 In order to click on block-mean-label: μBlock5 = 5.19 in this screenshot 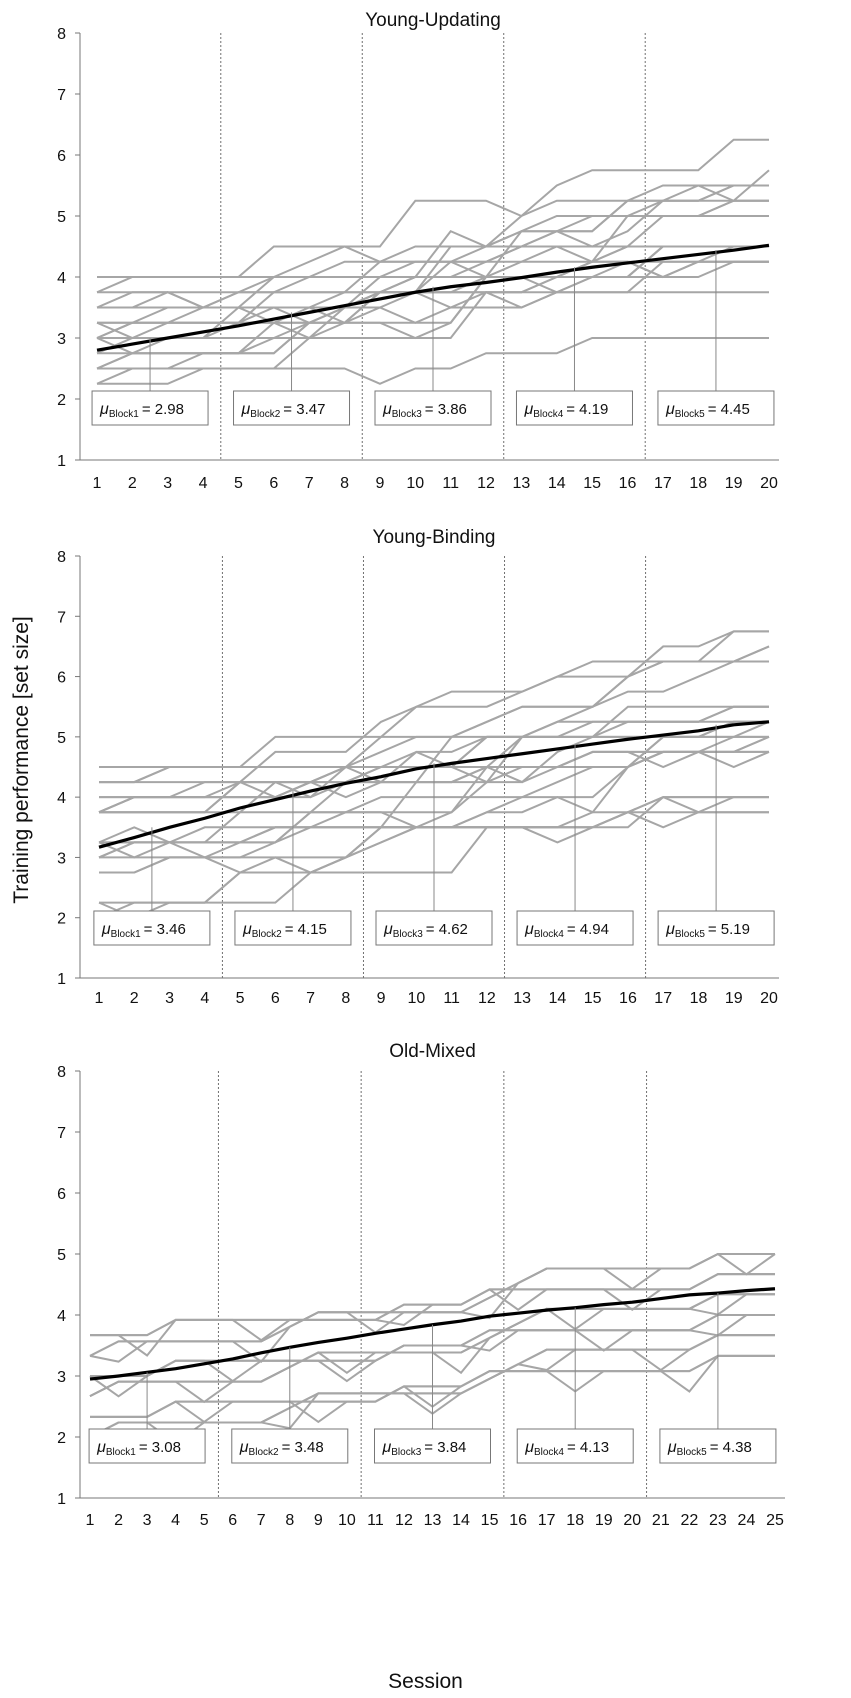, I will do `click(707, 930)`.